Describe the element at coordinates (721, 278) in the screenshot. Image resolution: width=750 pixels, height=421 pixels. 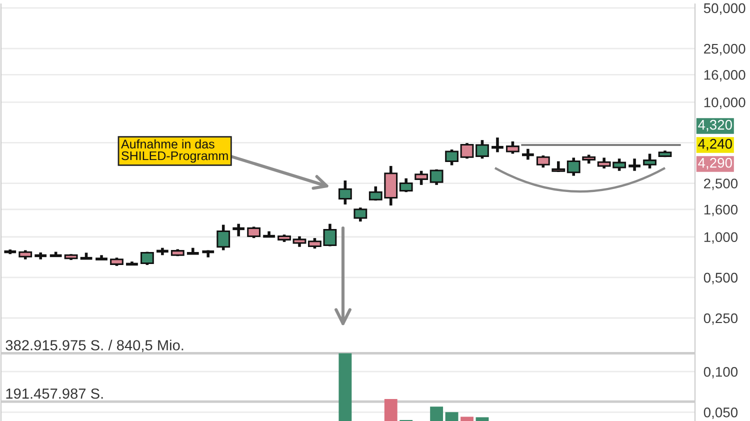
I see `y-tick-label: 0,500` at that location.